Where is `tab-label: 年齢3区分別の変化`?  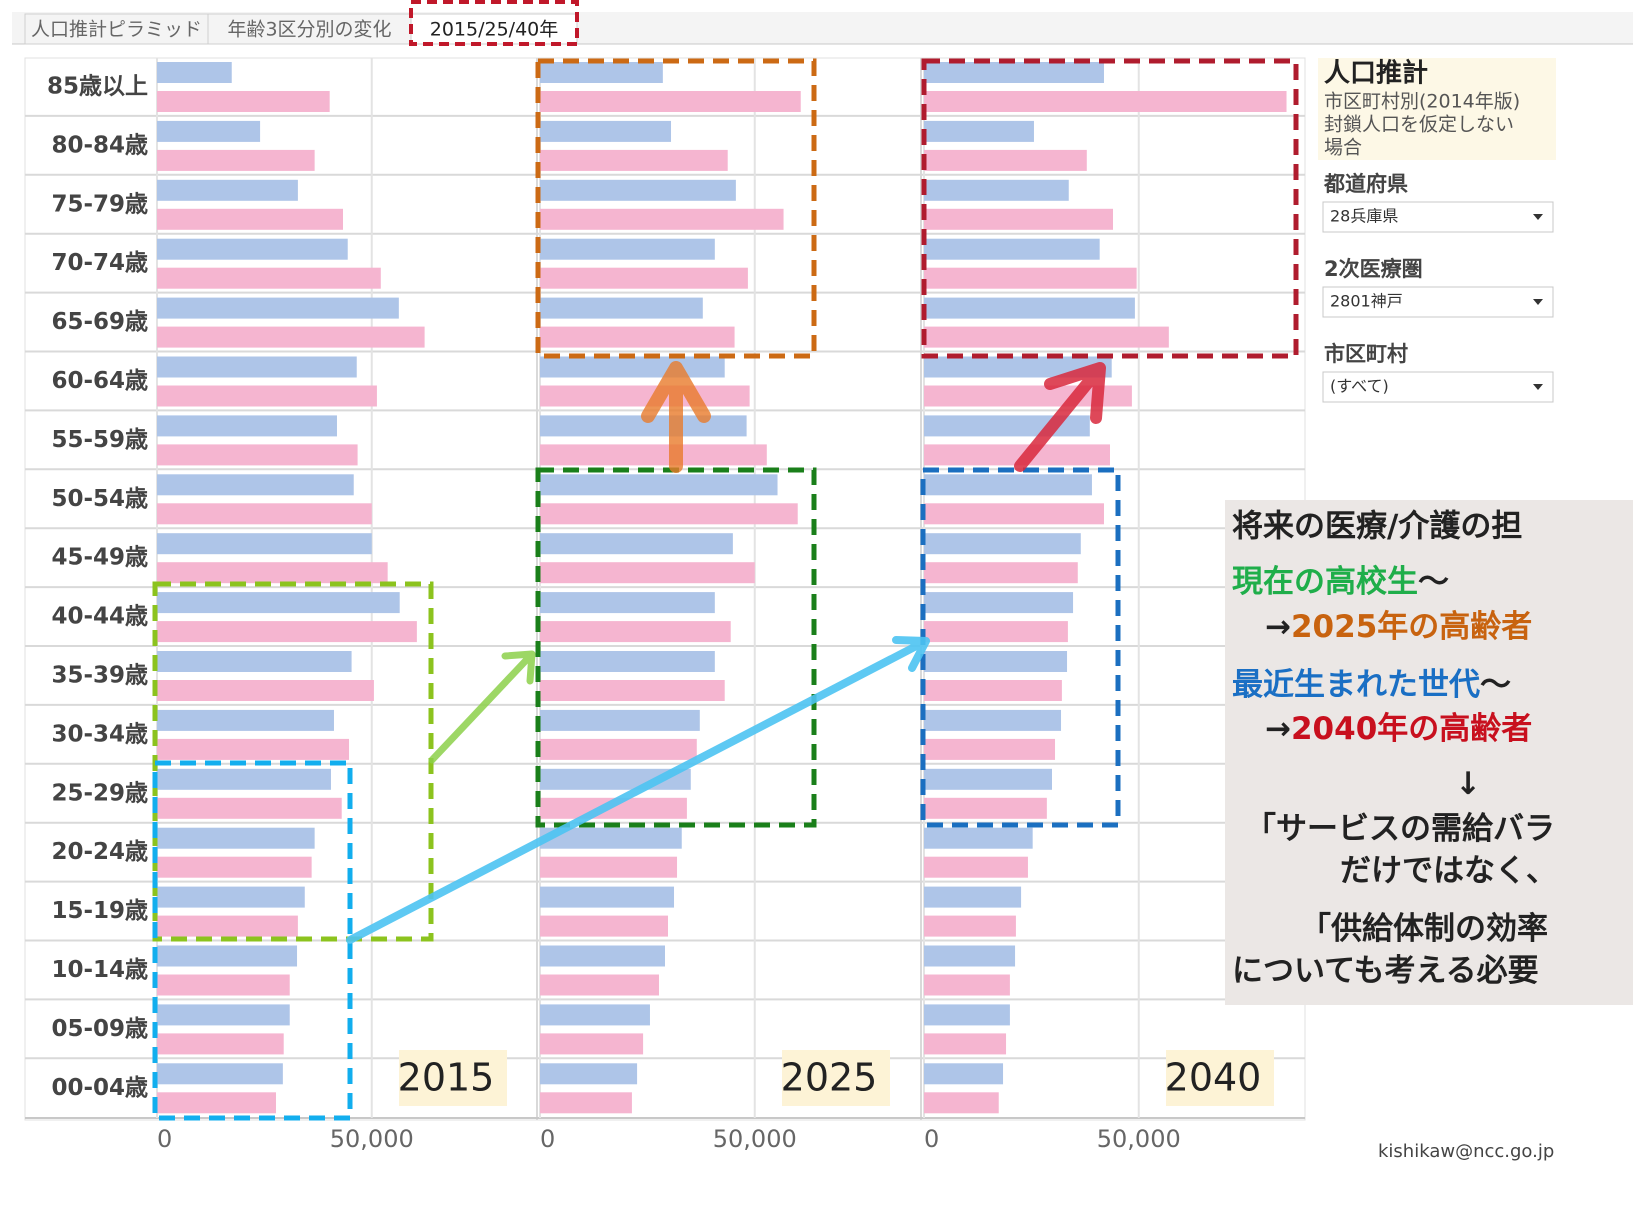
tab-label: 年齢3区分別の変化 is located at coordinates (309, 30).